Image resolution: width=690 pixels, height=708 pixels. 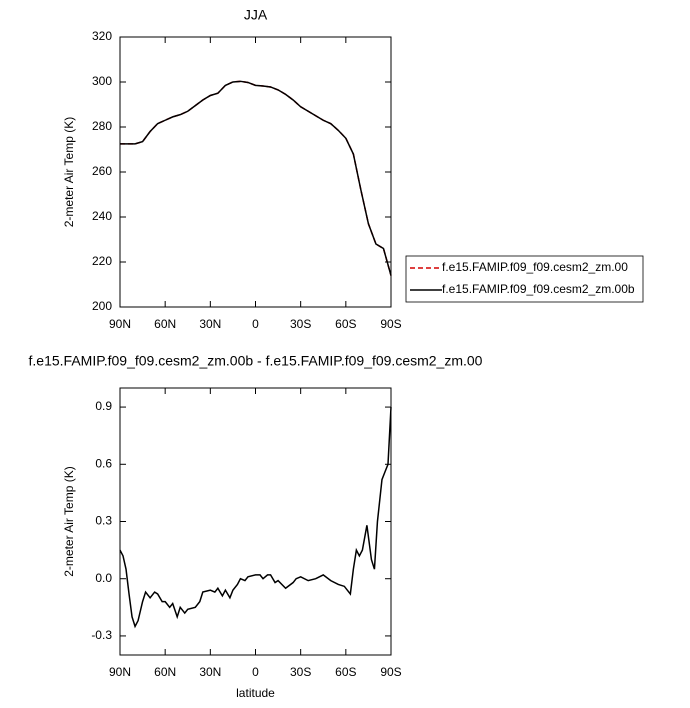 What do you see at coordinates (102, 126) in the screenshot?
I see `y-tick-label: 280` at bounding box center [102, 126].